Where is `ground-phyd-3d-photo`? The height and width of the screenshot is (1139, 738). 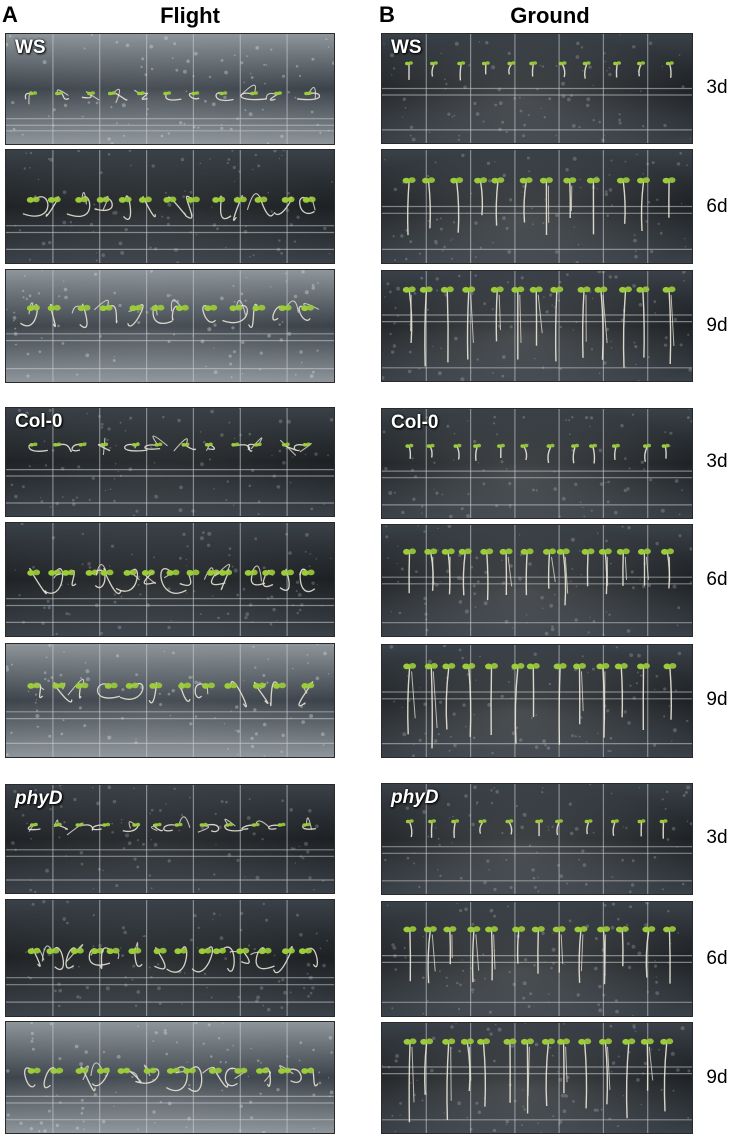
ground-phyd-3d-photo is located at coordinates (537, 839).